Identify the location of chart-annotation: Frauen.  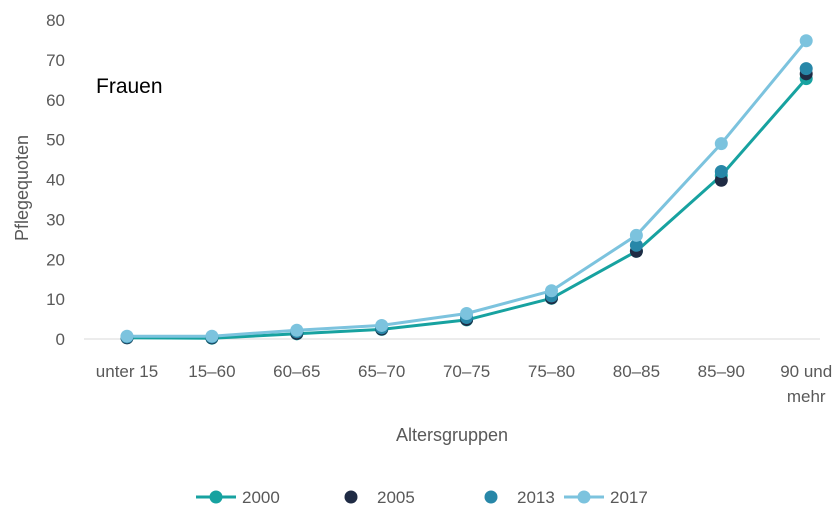
(129, 86).